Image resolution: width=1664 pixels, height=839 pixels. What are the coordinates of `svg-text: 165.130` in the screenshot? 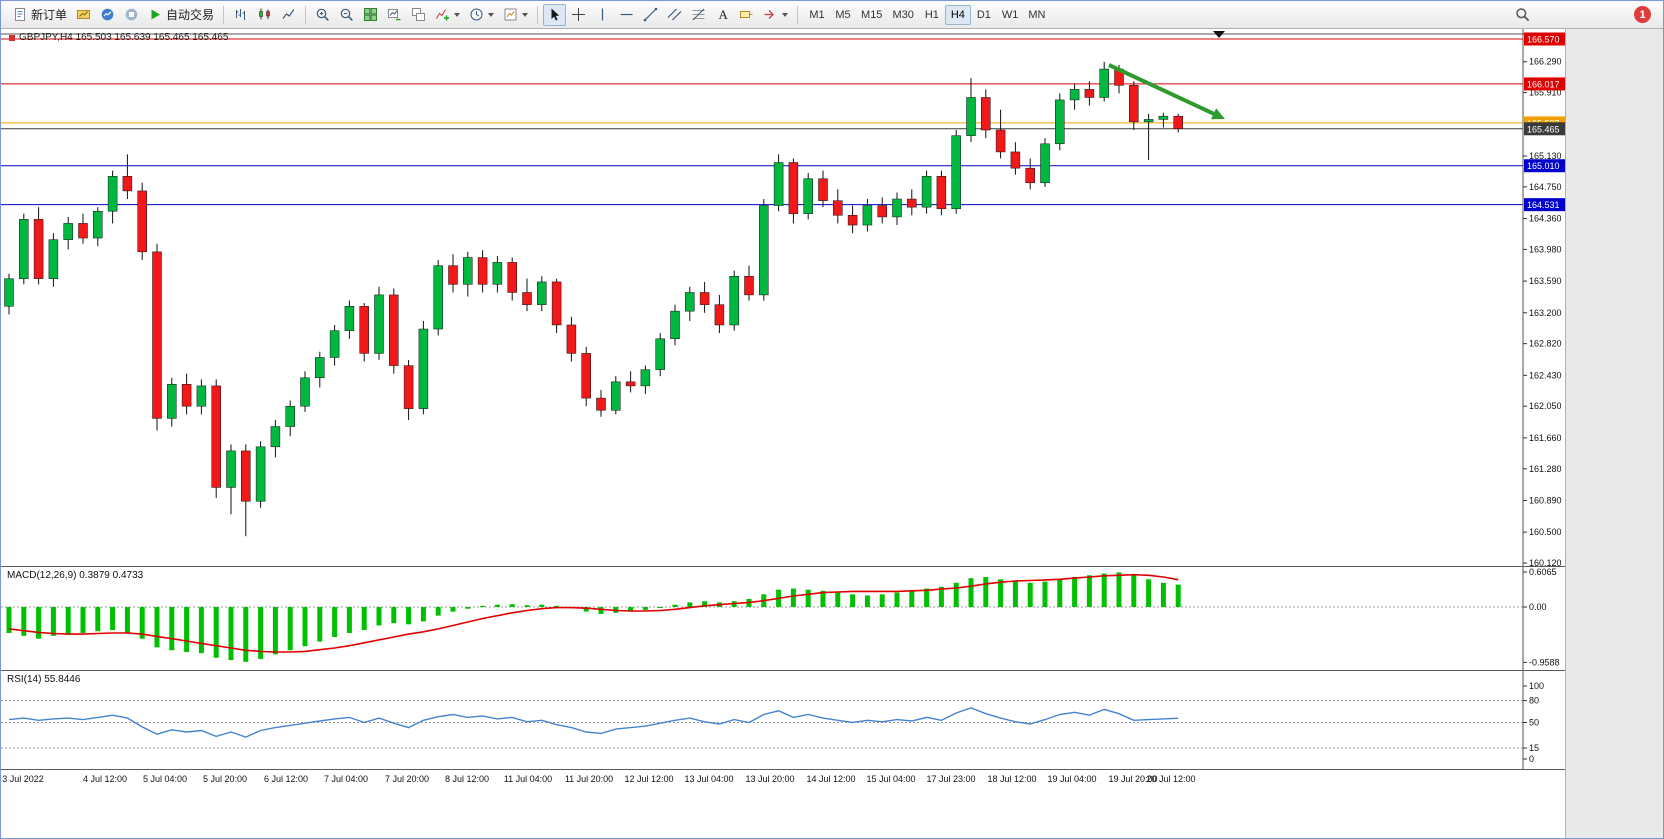 It's located at (1545, 156).